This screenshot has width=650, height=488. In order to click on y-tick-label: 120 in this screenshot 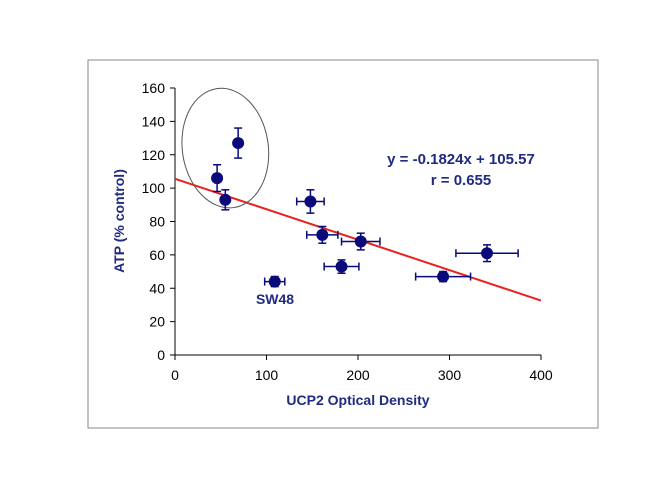, I will do `click(154, 155)`.